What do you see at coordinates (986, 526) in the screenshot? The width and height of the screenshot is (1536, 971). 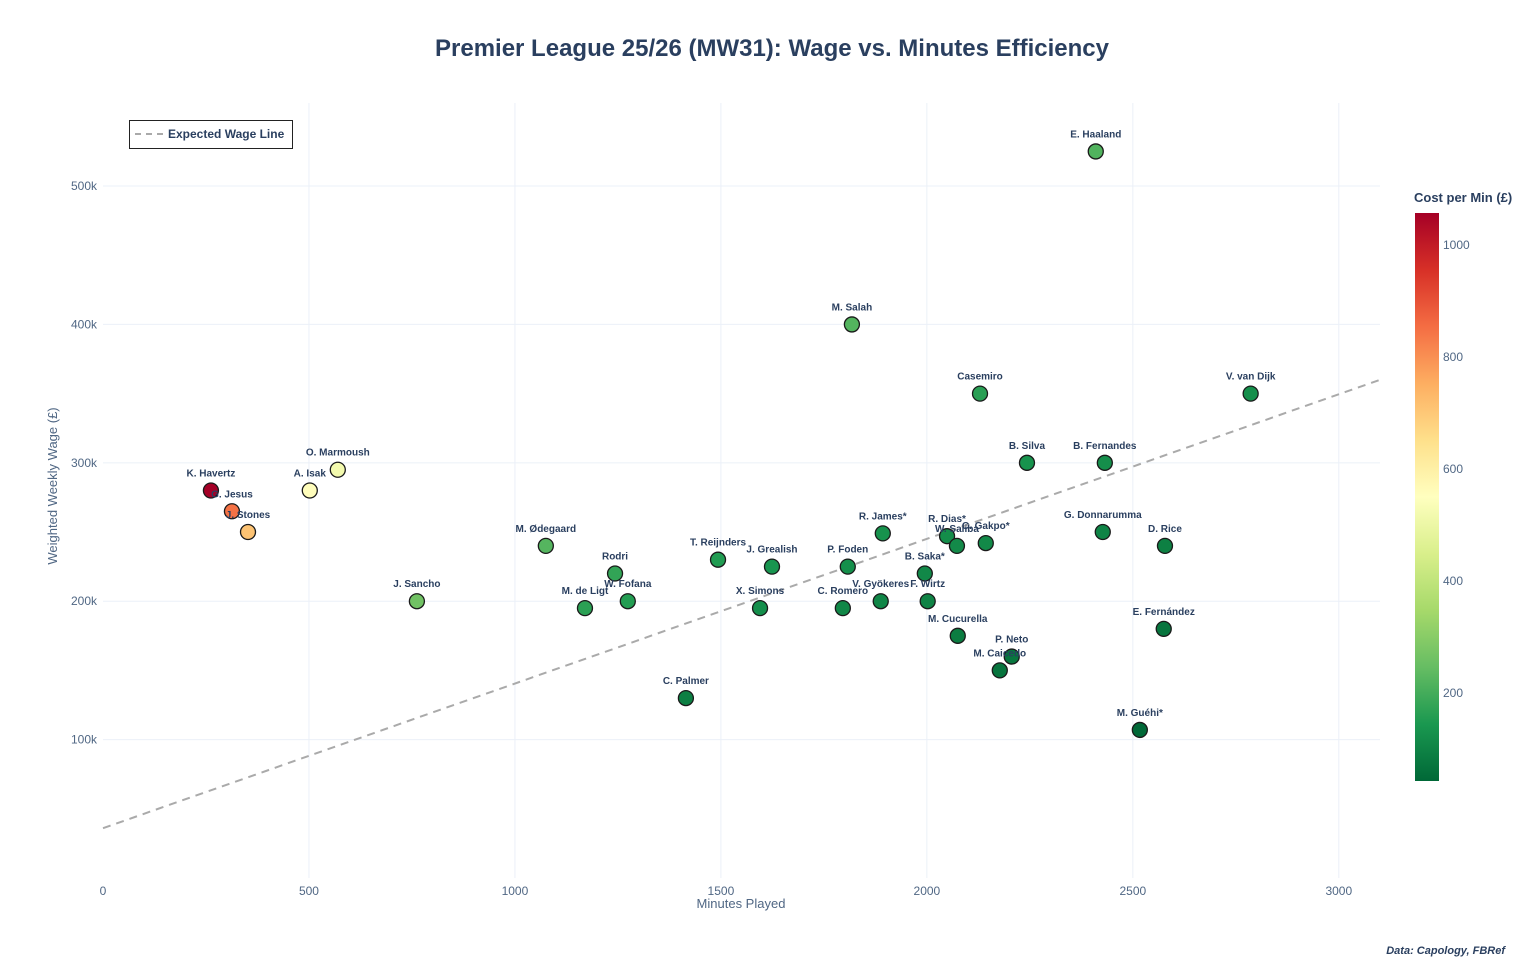 I see `data-label: C. Gakpo*` at bounding box center [986, 526].